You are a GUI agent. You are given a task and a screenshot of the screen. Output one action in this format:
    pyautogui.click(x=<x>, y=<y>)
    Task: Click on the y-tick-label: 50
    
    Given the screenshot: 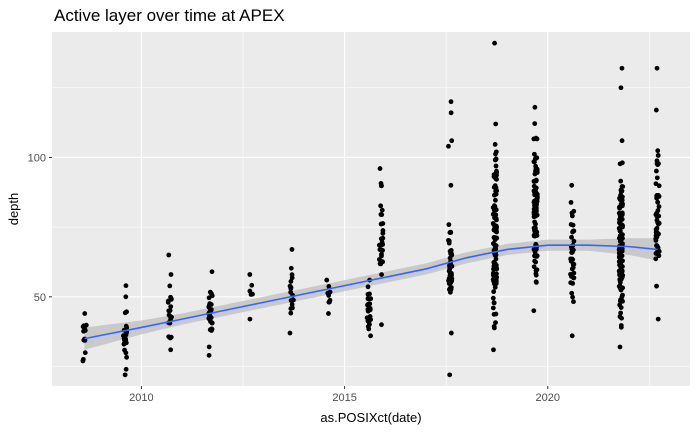 What is the action you would take?
    pyautogui.click(x=40, y=298)
    